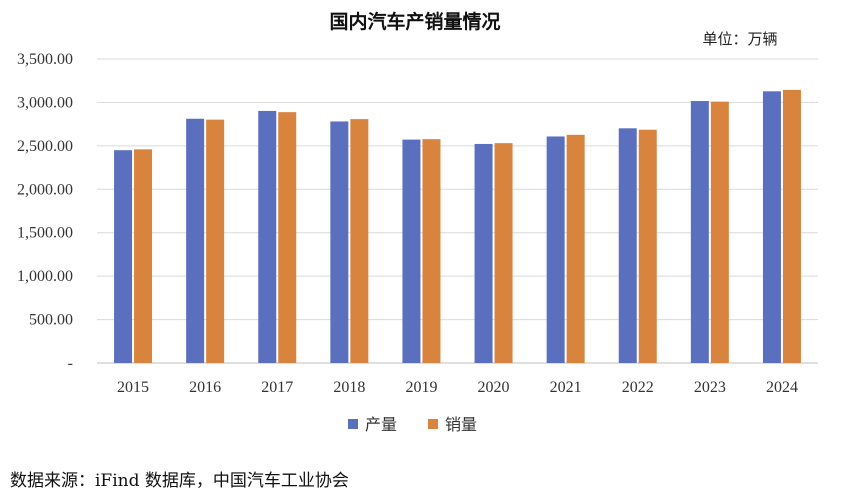 This screenshot has height=495, width=843. I want to click on x-tick-label: 2020, so click(494, 387).